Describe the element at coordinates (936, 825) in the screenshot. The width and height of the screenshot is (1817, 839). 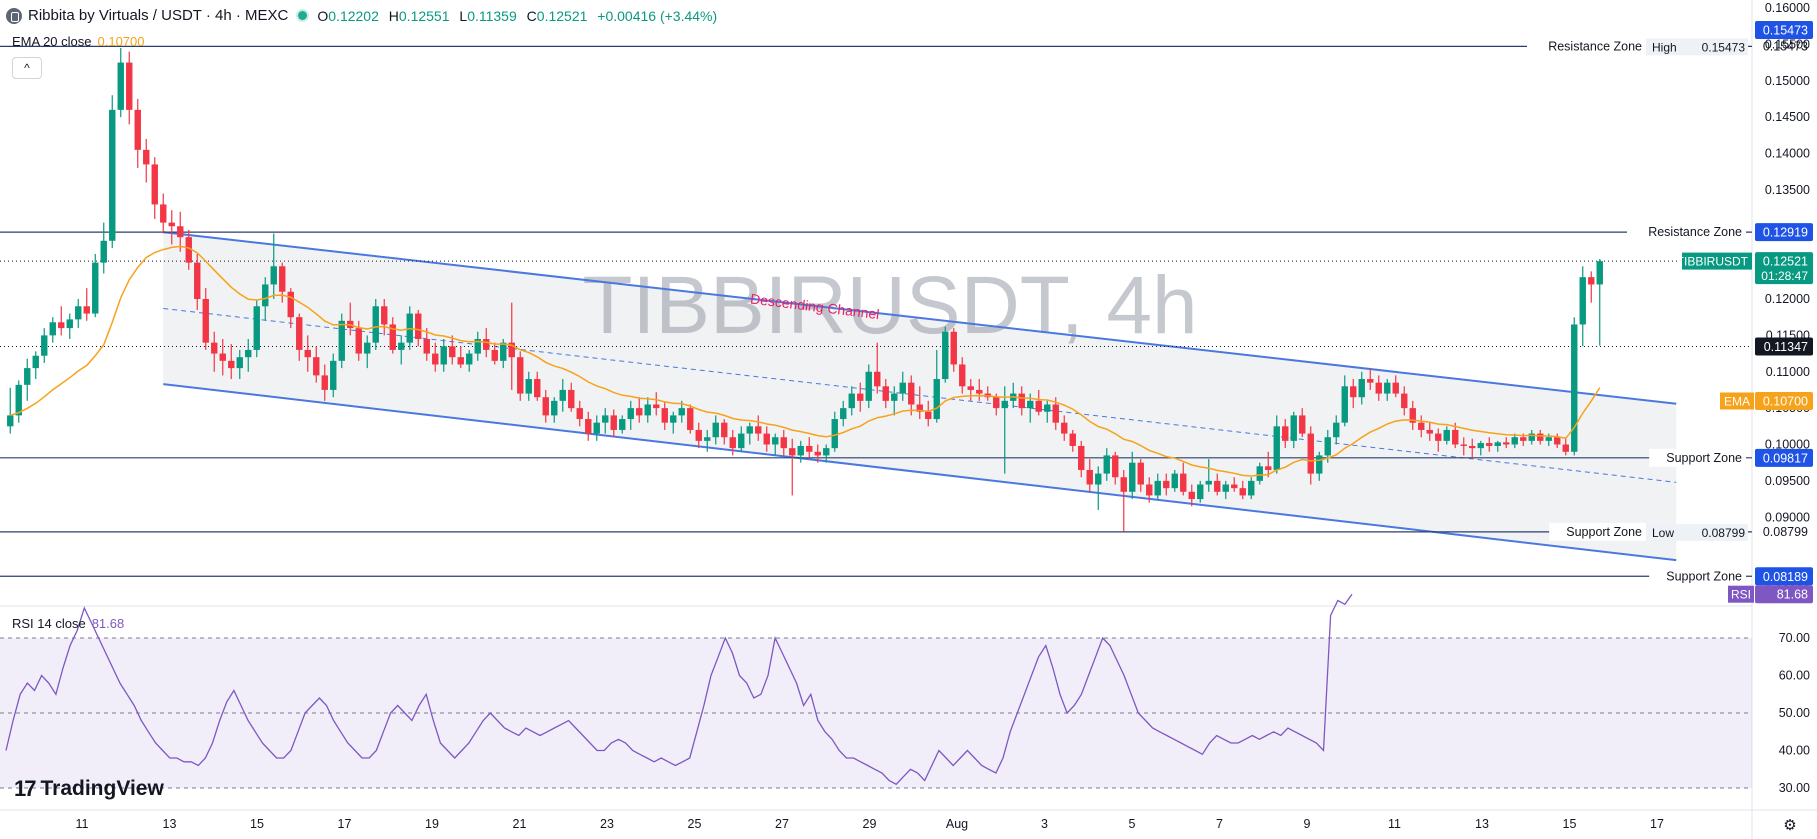
I see `time-axis: 11 13 15 17 19 21 23 25 27 29 Aug 3 5 7 9 11 13 15 17 ⚙` at that location.